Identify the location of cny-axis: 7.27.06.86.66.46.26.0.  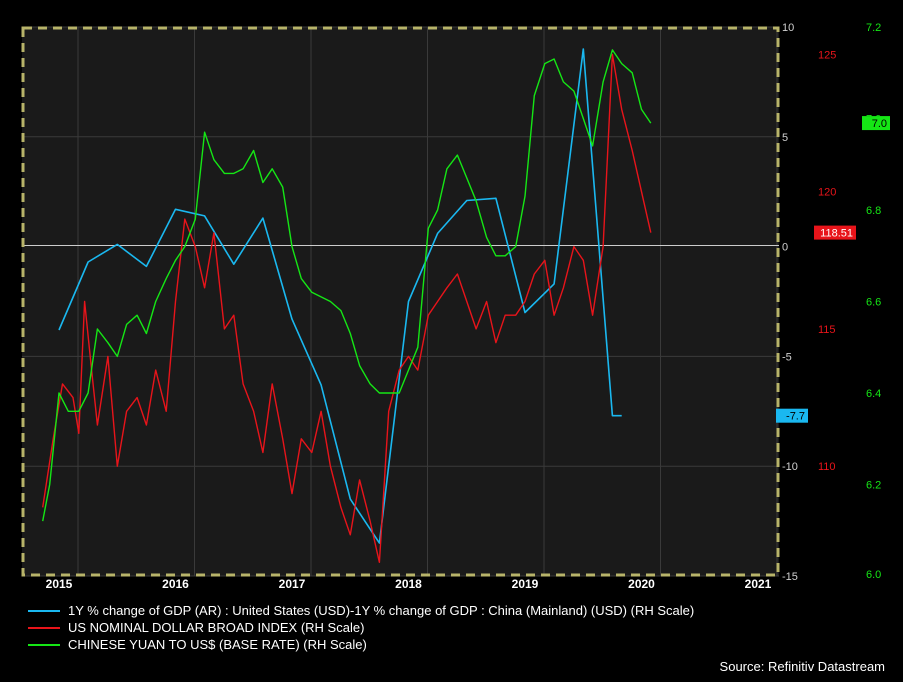
(873, 301).